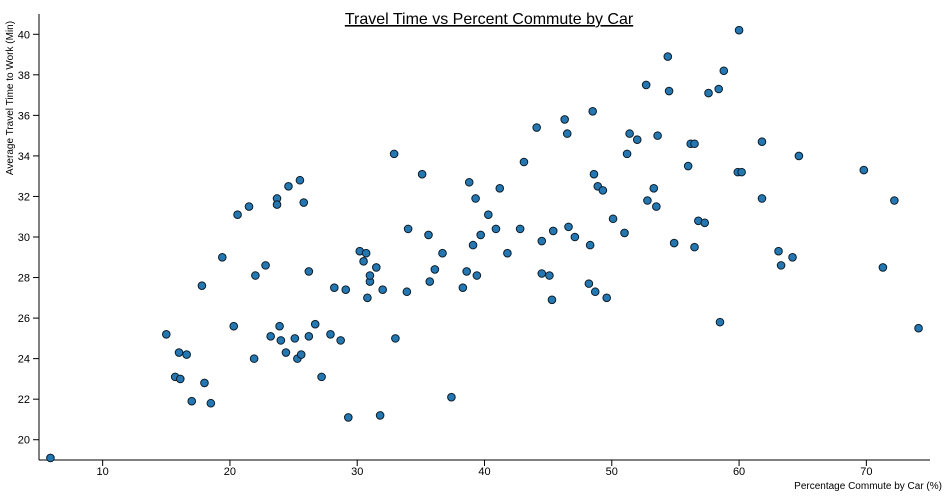 This screenshot has height=500, width=950. What do you see at coordinates (103, 472) in the screenshot?
I see `x-tick-label: 10` at bounding box center [103, 472].